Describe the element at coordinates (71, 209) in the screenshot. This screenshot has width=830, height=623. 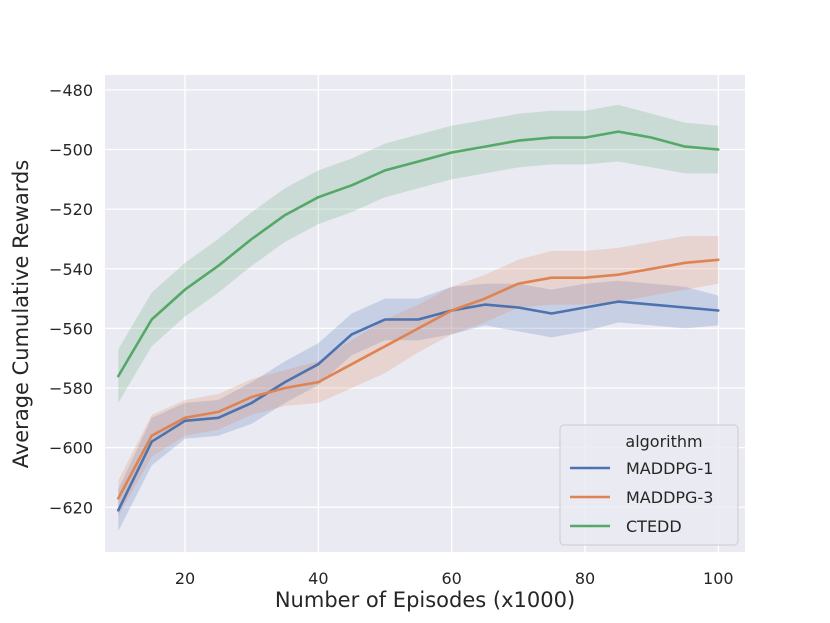
I see `y-tick-label: −520` at that location.